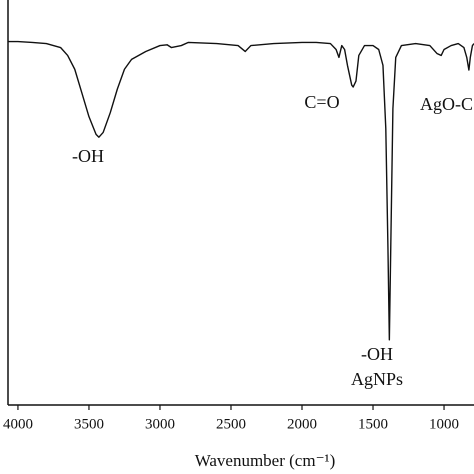 This screenshot has width=474, height=474. Describe the element at coordinates (321, 102) in the screenshot. I see `annotation: C=O` at that location.